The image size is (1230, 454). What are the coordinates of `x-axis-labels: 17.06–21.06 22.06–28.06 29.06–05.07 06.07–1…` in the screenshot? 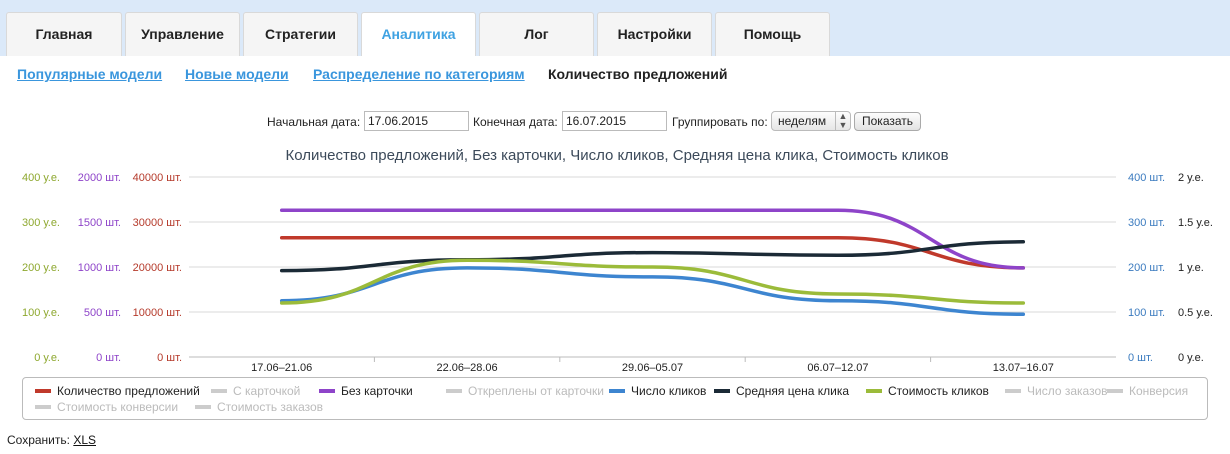 It's located at (652, 364).